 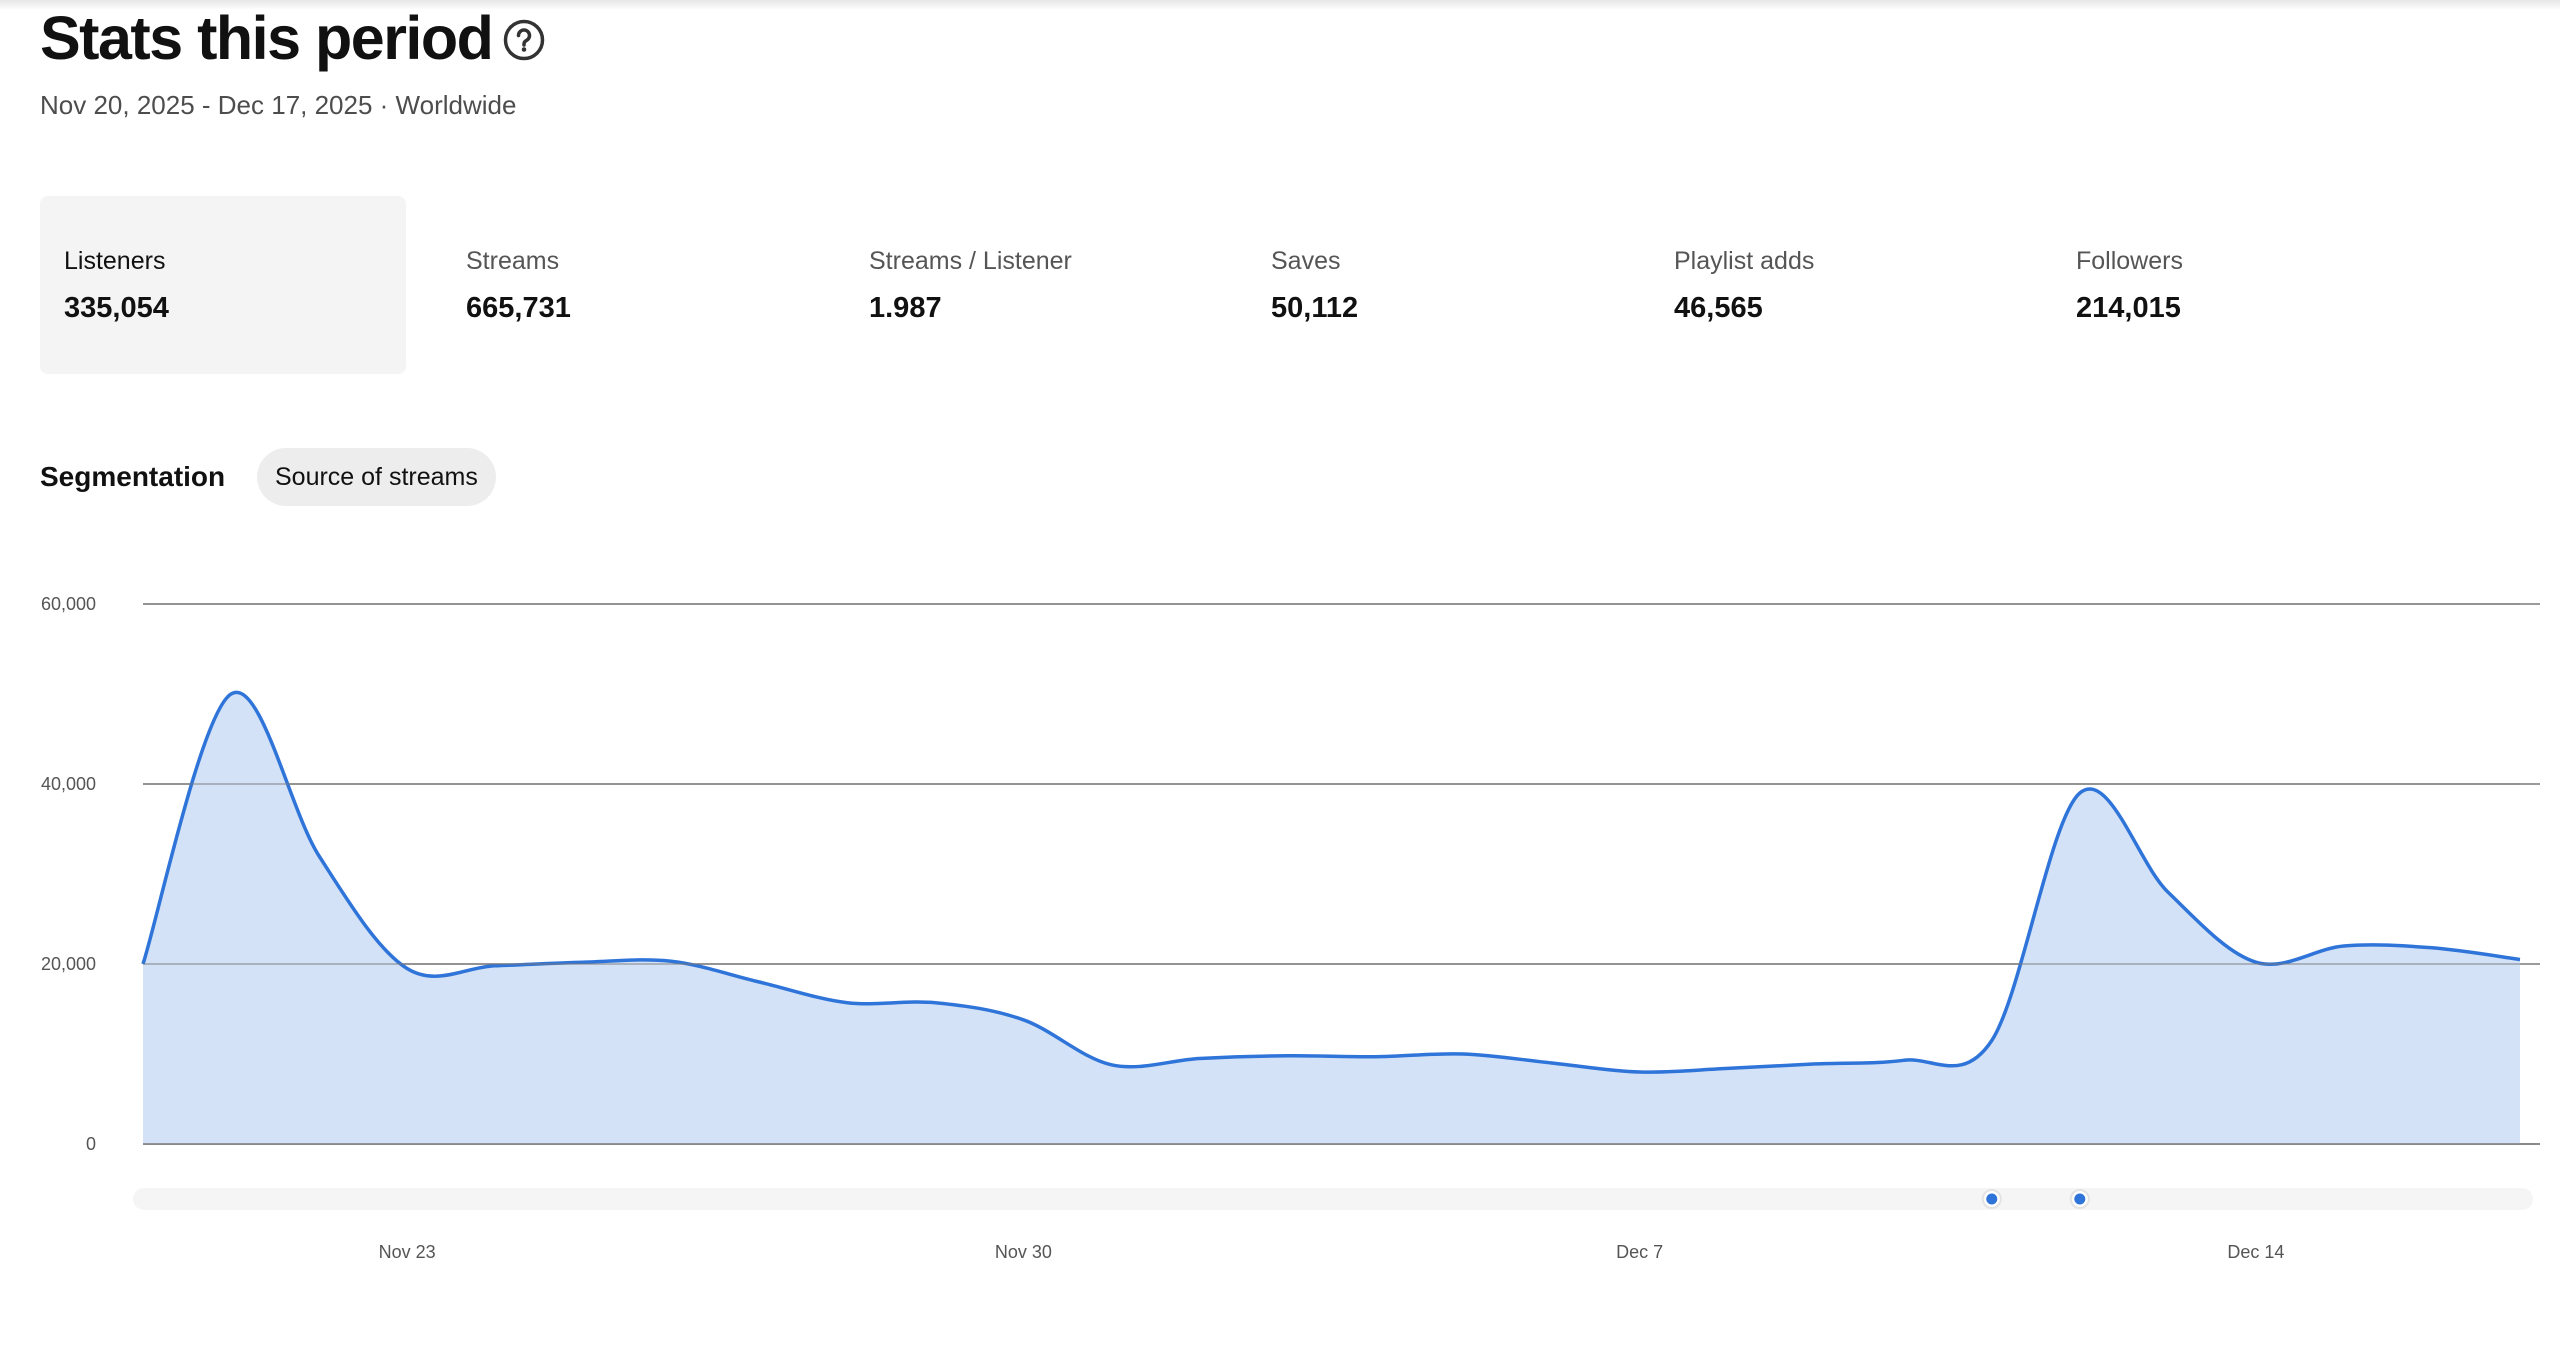 I want to click on x-tick-label: Dec 14, so click(x=2255, y=1252).